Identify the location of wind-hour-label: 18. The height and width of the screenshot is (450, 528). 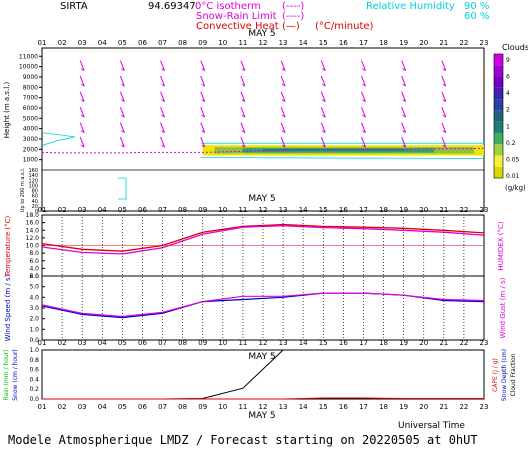
(383, 343).